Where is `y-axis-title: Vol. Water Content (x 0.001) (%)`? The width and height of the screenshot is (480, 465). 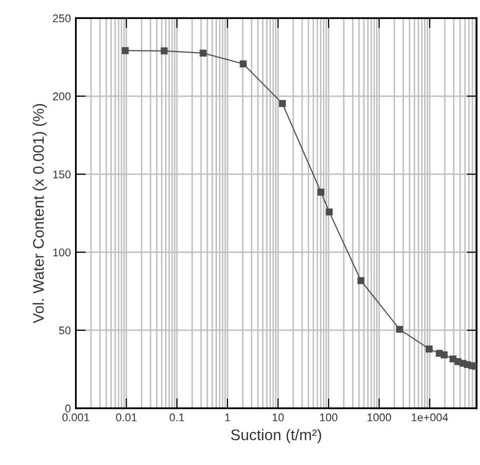 y-axis-title: Vol. Water Content (x 0.001) (%) is located at coordinates (39, 214).